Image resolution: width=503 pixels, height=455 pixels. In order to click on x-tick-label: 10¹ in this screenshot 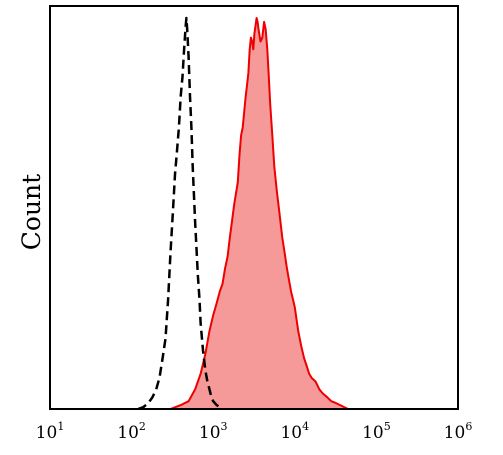, I will do `click(50, 431)`.